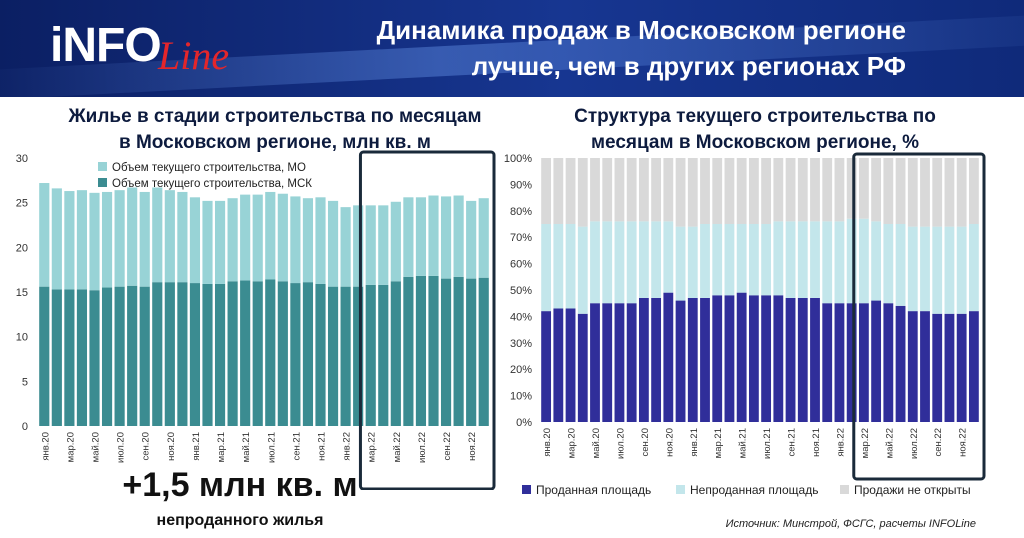 Image resolution: width=1024 pixels, height=538 pixels. Describe the element at coordinates (718, 443) in the screenshot. I see `x-tick-label: мар.21` at that location.